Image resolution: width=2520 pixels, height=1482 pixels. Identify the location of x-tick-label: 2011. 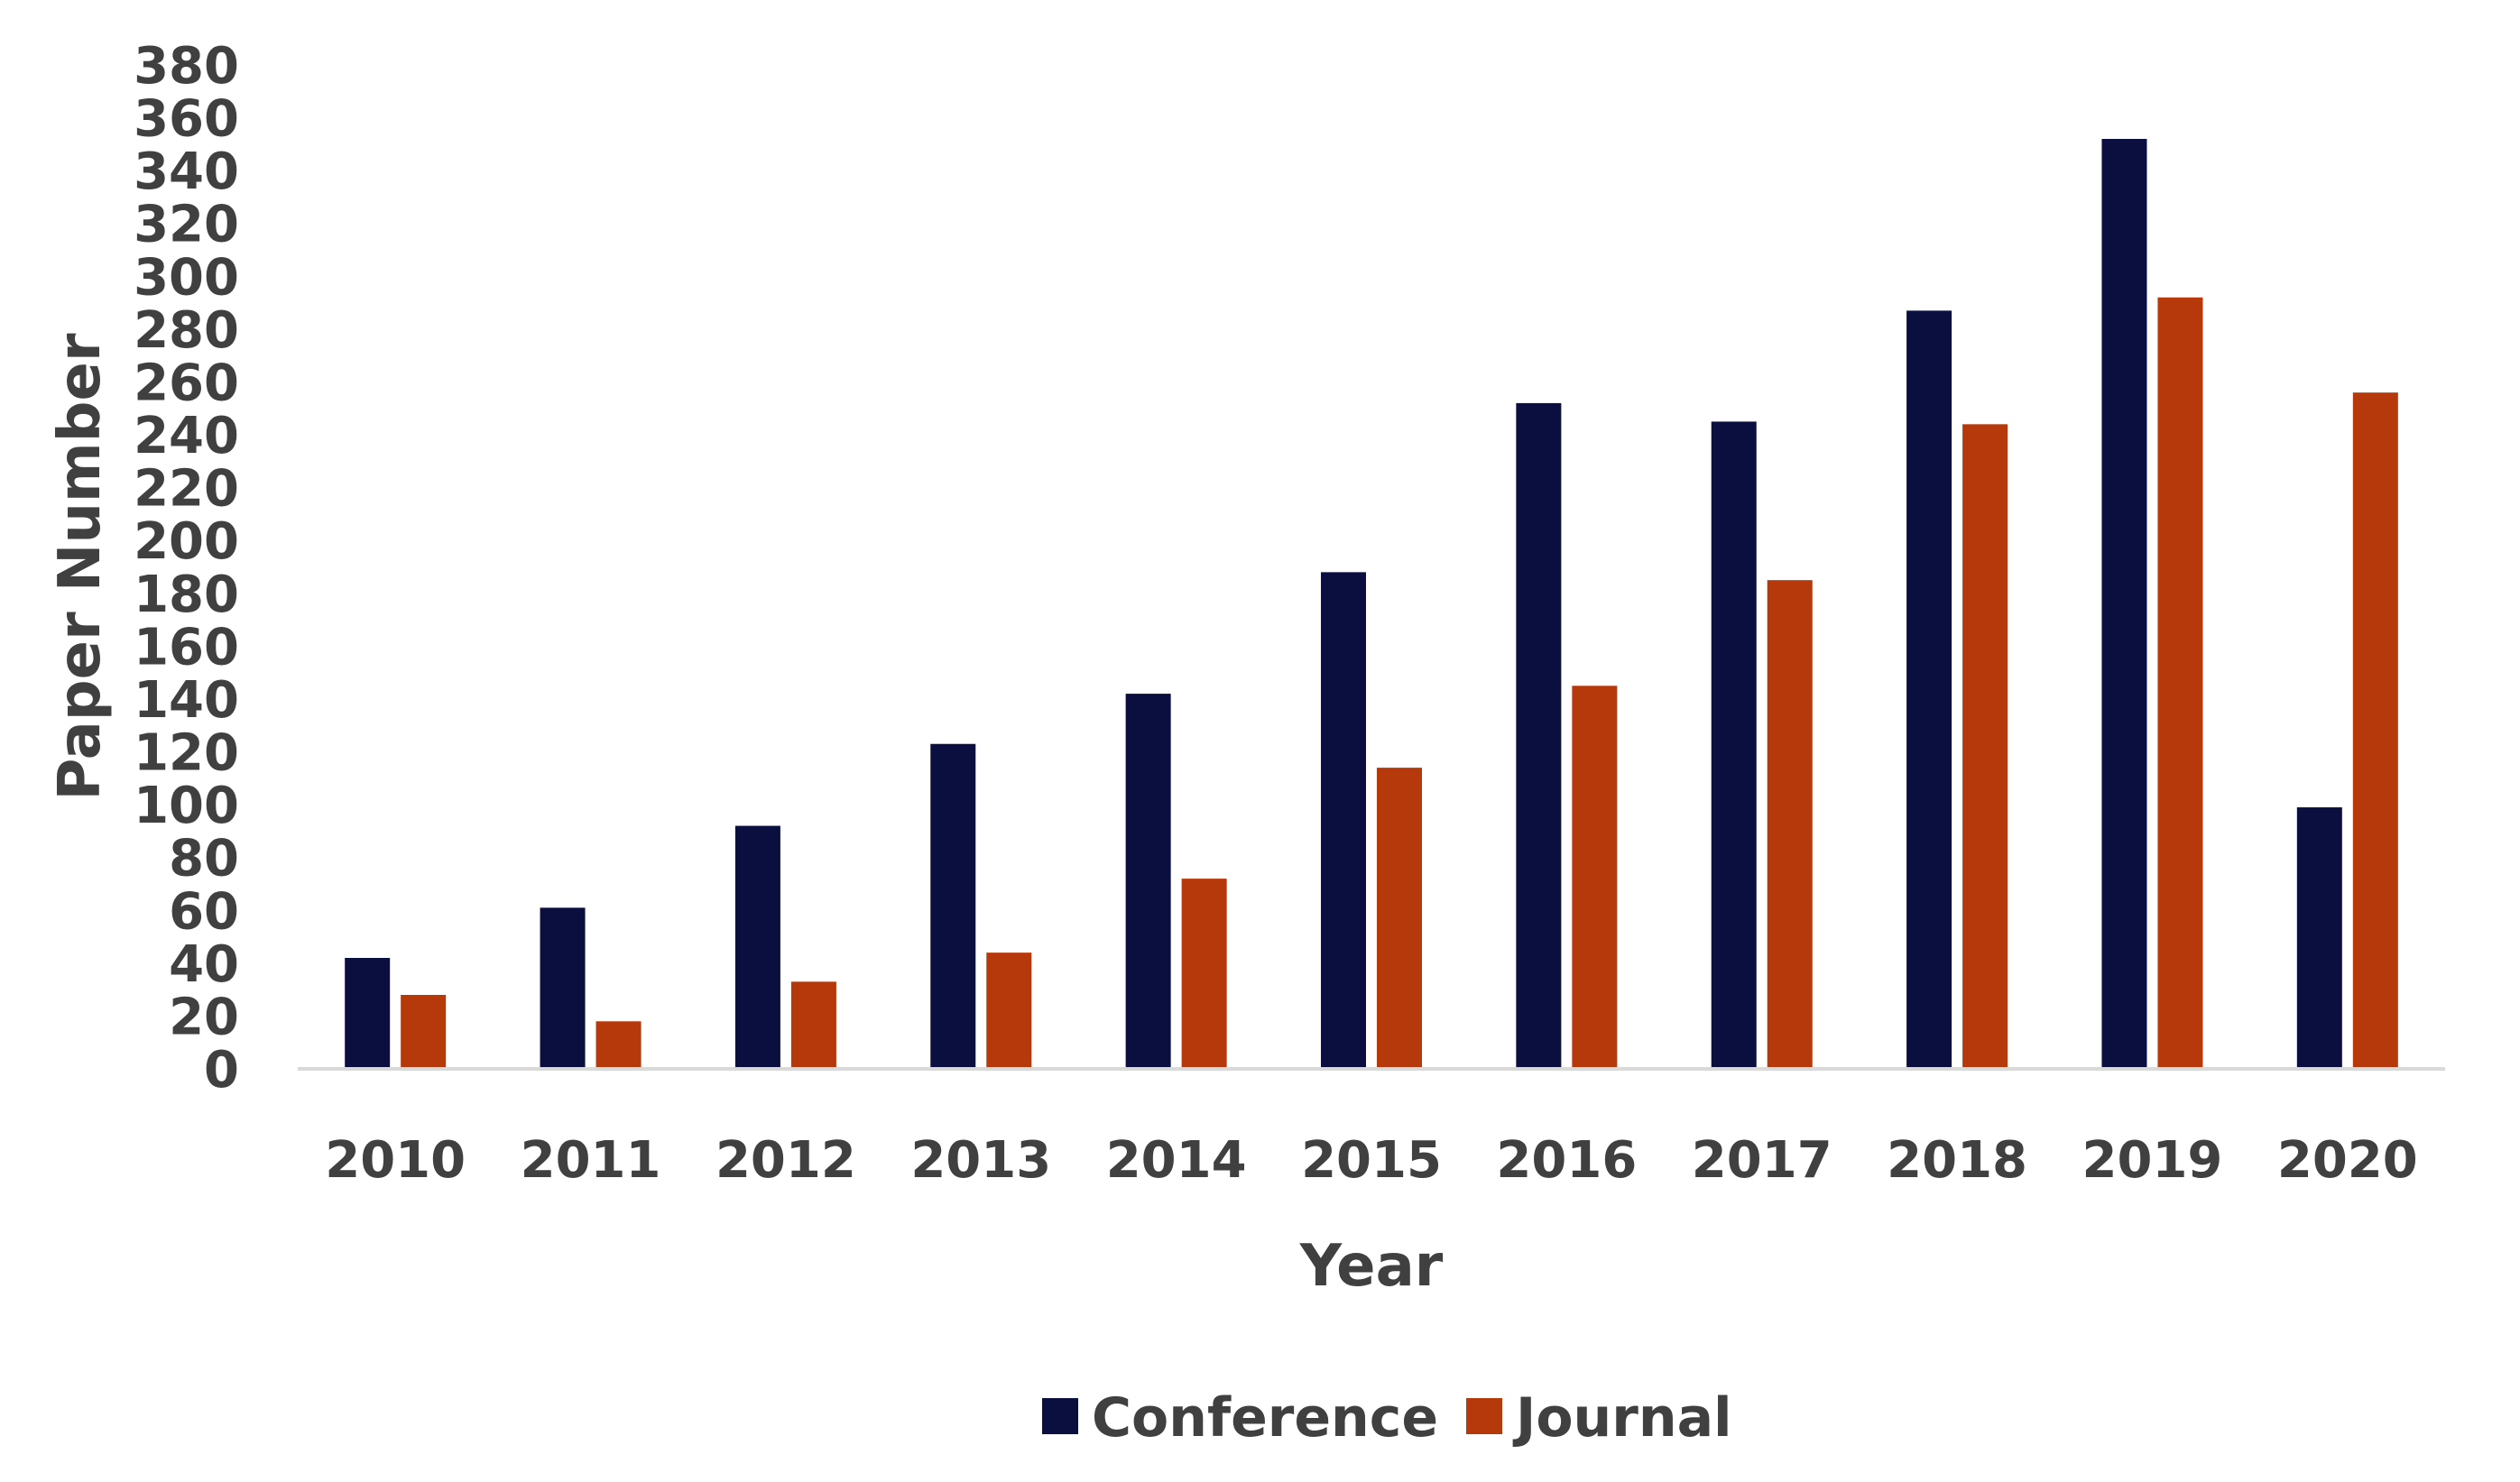
(591, 1160).